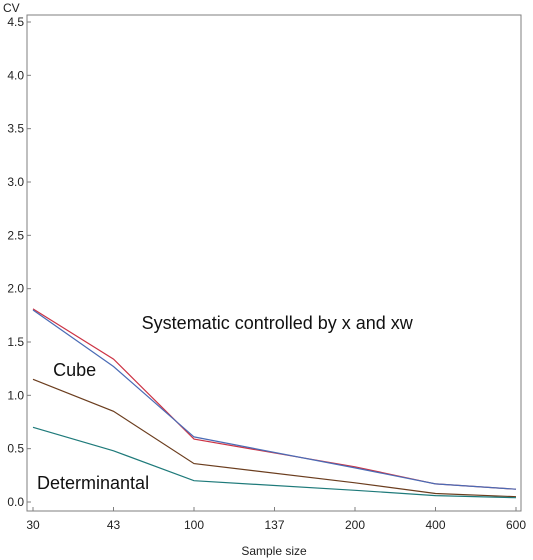 Image resolution: width=533 pixels, height=560 pixels. I want to click on series-annotation: Systematic controlled by x and xw, so click(278, 323).